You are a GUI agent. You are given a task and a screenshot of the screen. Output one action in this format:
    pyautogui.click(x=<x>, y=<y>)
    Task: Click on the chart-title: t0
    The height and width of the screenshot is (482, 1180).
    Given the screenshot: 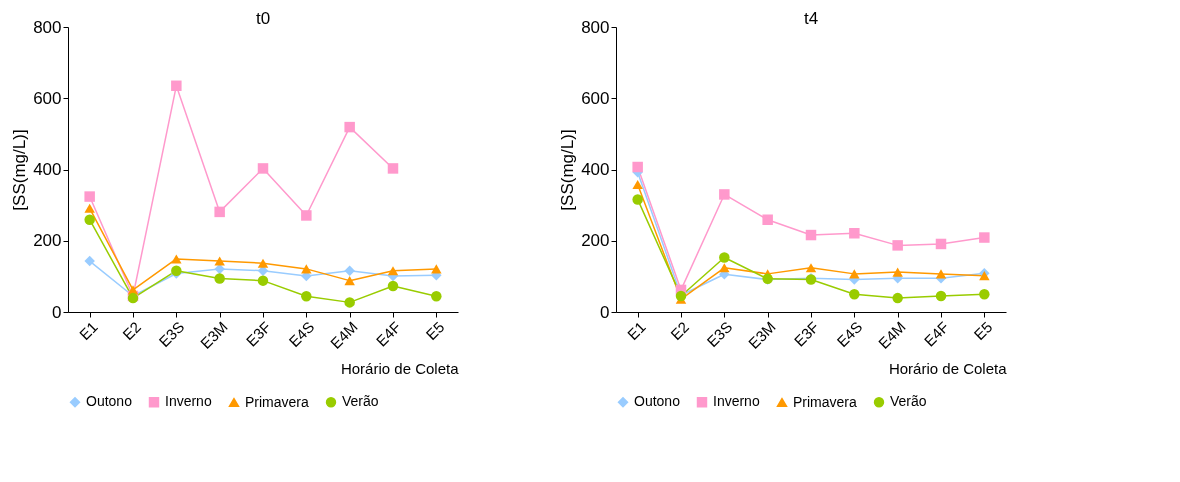 What is the action you would take?
    pyautogui.click(x=263, y=18)
    